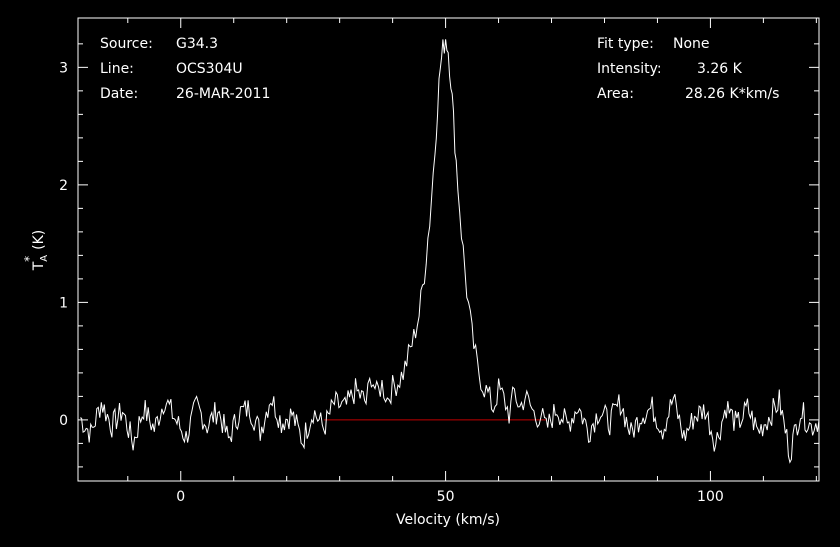 The width and height of the screenshot is (840, 547). What do you see at coordinates (63, 421) in the screenshot?
I see `y-tick-label: 0` at bounding box center [63, 421].